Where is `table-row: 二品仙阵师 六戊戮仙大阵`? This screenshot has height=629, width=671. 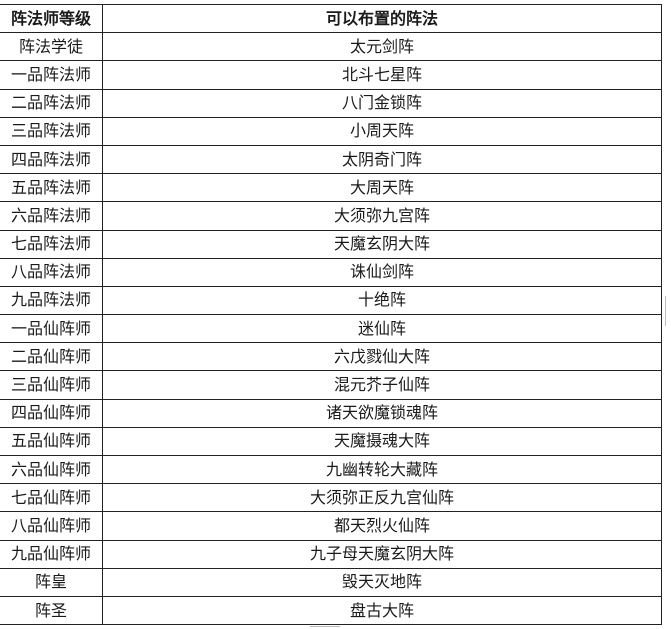
table-row: 二品仙阵师 六戊戮仙大阵 is located at coordinates (331, 357).